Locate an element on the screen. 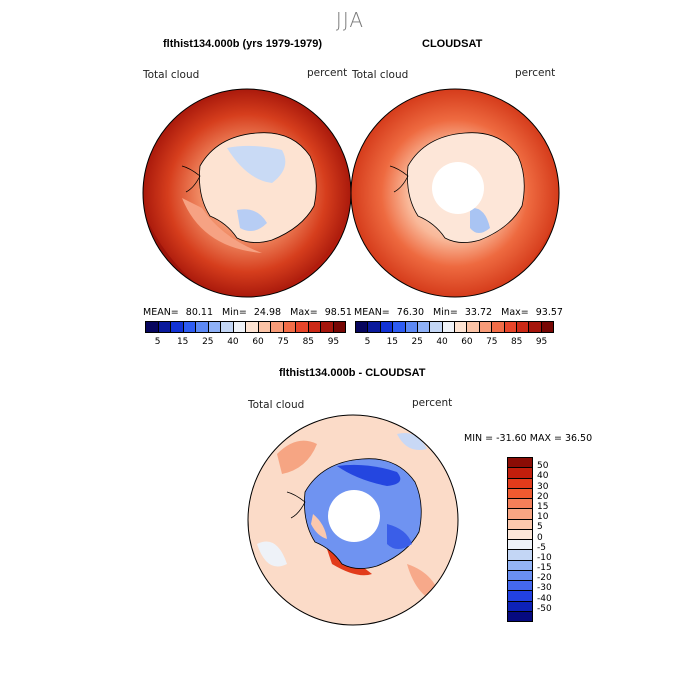 The image size is (700, 700). panel1-colorbar is located at coordinates (245, 327).